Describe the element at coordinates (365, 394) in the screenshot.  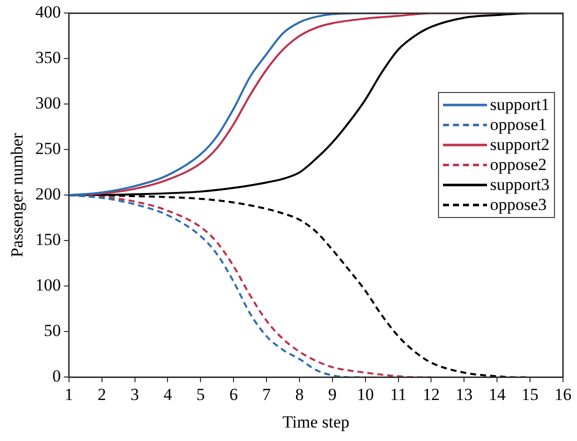
I see `x-tick-label: 10` at that location.